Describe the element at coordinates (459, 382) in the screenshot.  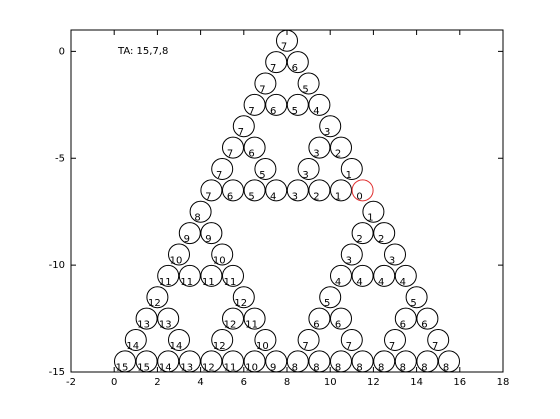
I see `x-tick-label: 16` at that location.